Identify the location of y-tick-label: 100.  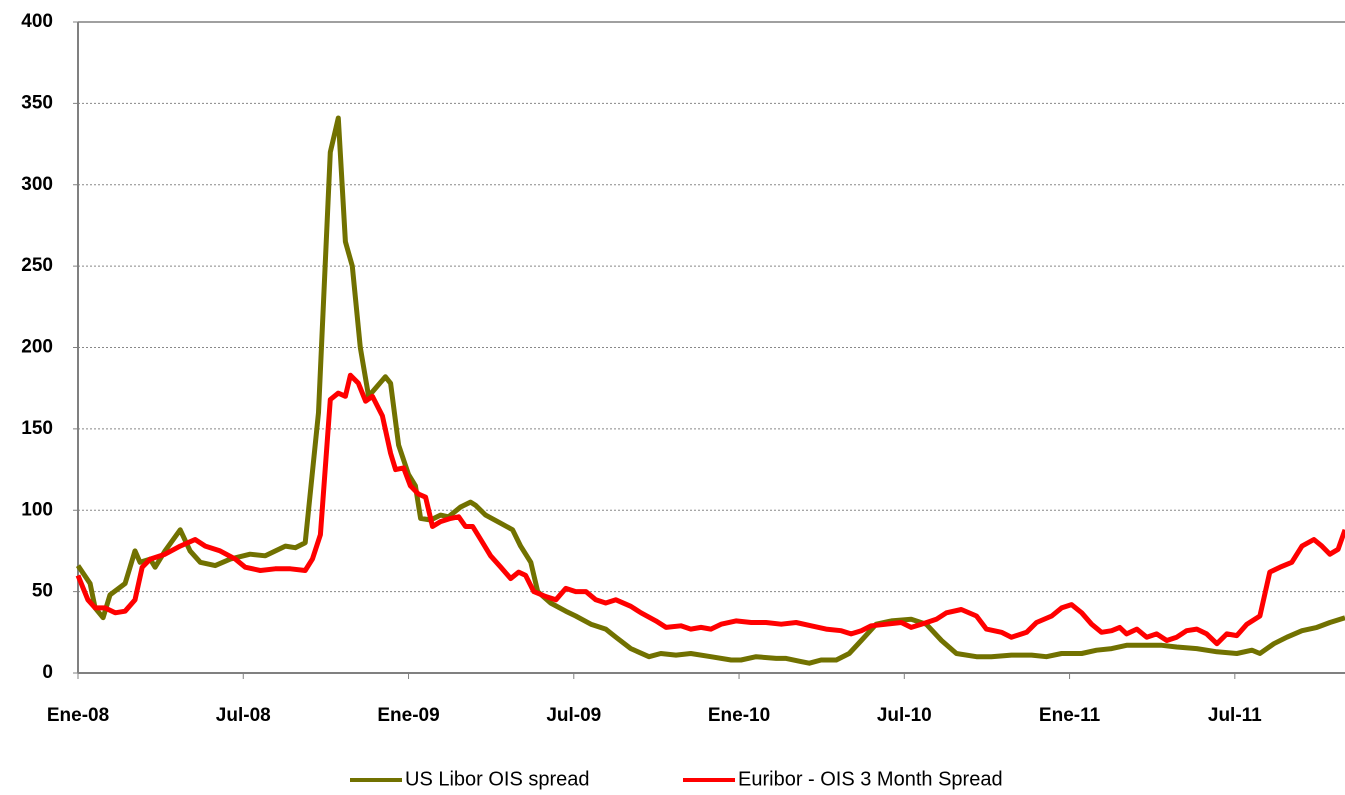
(37, 509).